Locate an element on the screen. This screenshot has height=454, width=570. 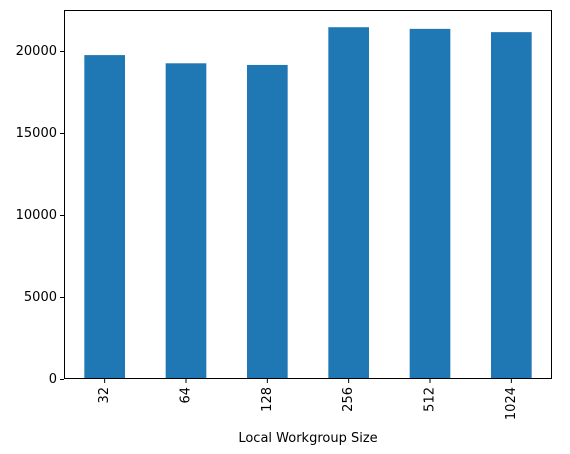
y-axis: 0 5000 10000 15000 20000 is located at coordinates (40, 215).